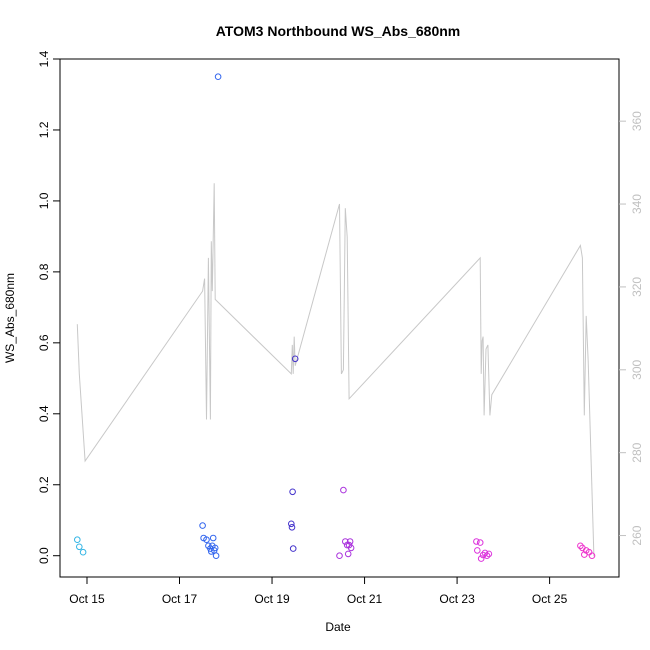 The image size is (650, 650). What do you see at coordinates (457, 599) in the screenshot?
I see `x-tick-label: Oct 23` at bounding box center [457, 599].